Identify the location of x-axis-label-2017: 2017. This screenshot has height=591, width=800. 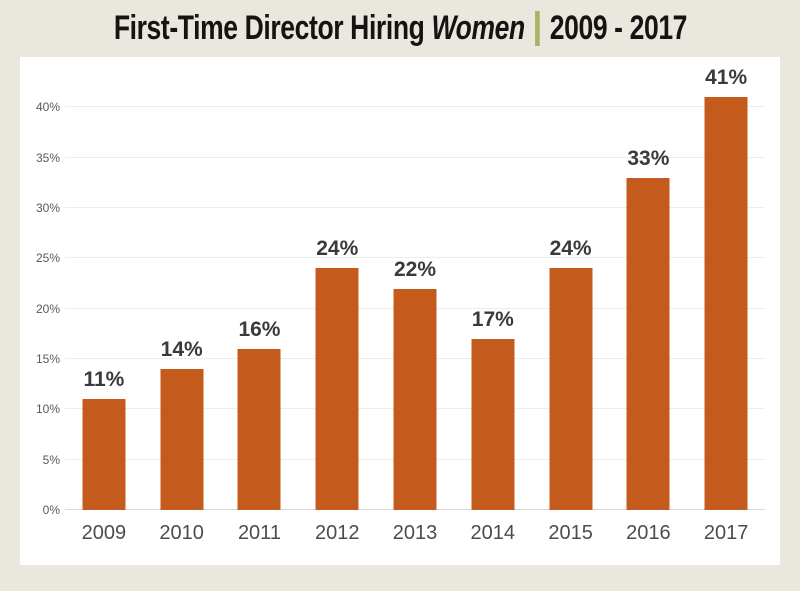
(726, 533).